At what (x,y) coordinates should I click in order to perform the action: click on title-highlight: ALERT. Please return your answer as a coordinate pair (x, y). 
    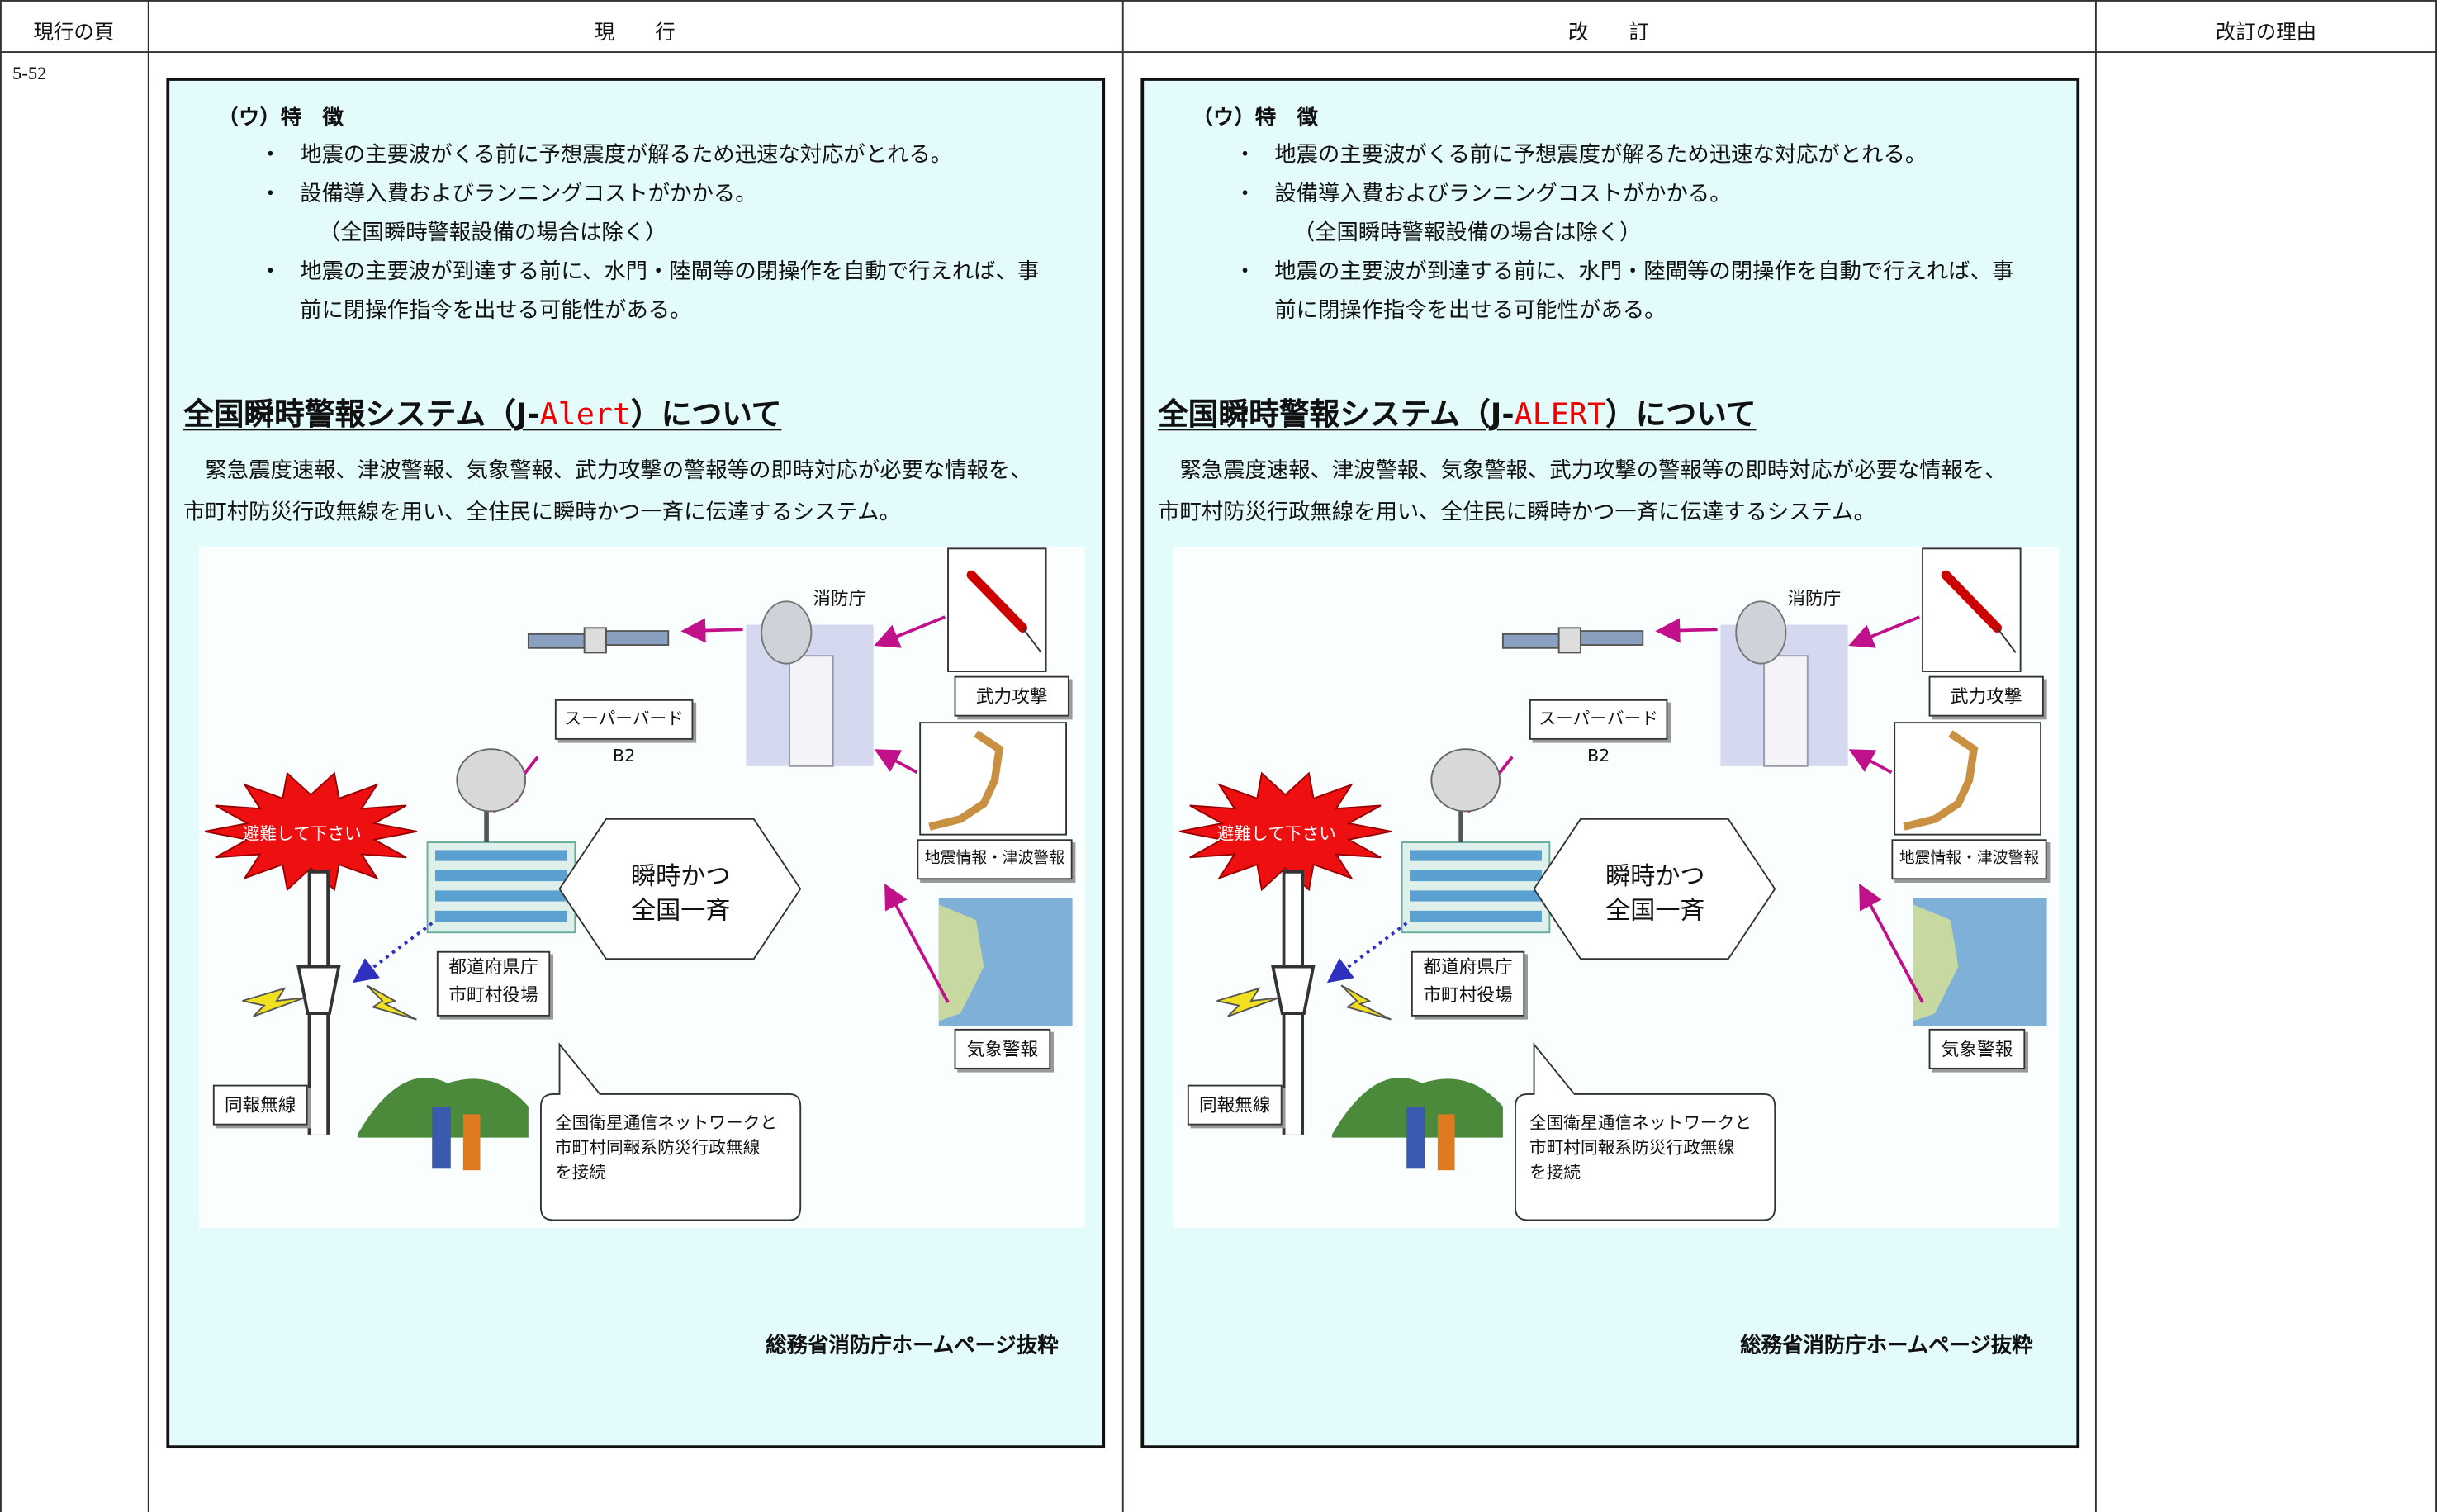
    Looking at the image, I should click on (1560, 414).